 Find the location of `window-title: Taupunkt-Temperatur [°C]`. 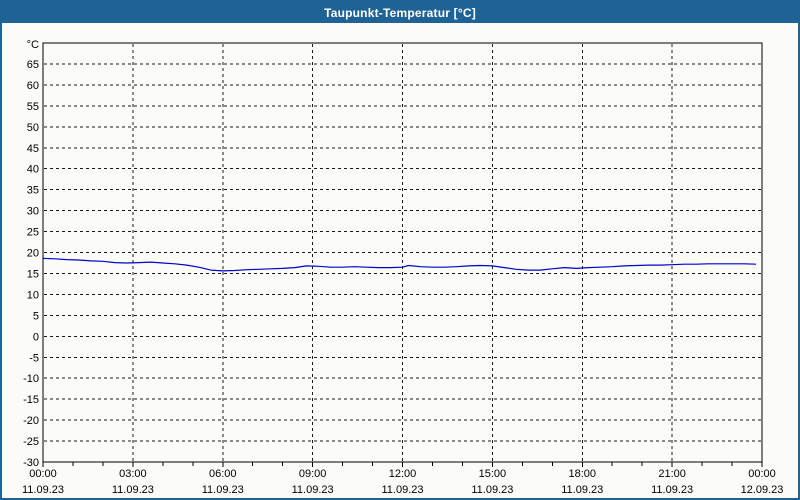

window-title: Taupunkt-Temperatur [°C] is located at coordinates (400, 12).